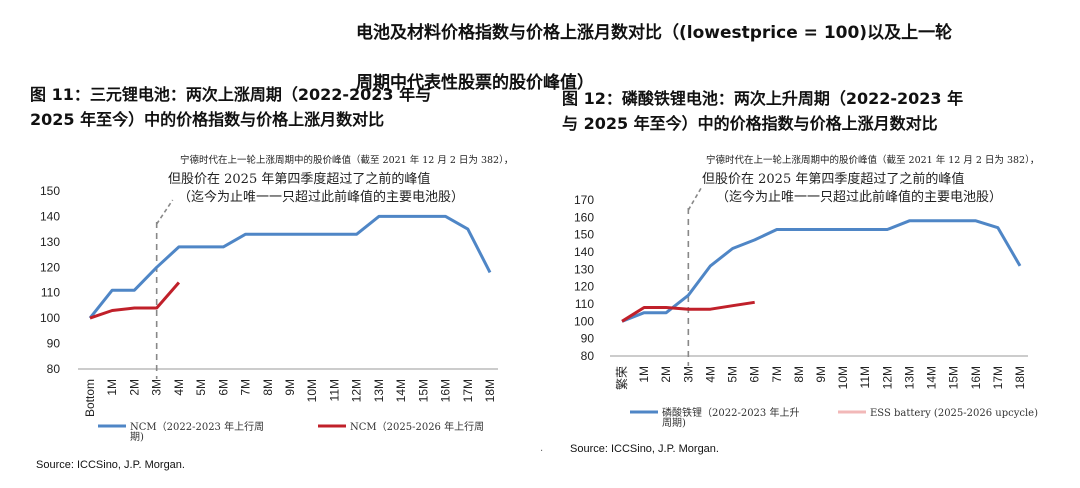 This screenshot has height=488, width=1080. I want to click on x-tick-label: Bottom, so click(90, 398).